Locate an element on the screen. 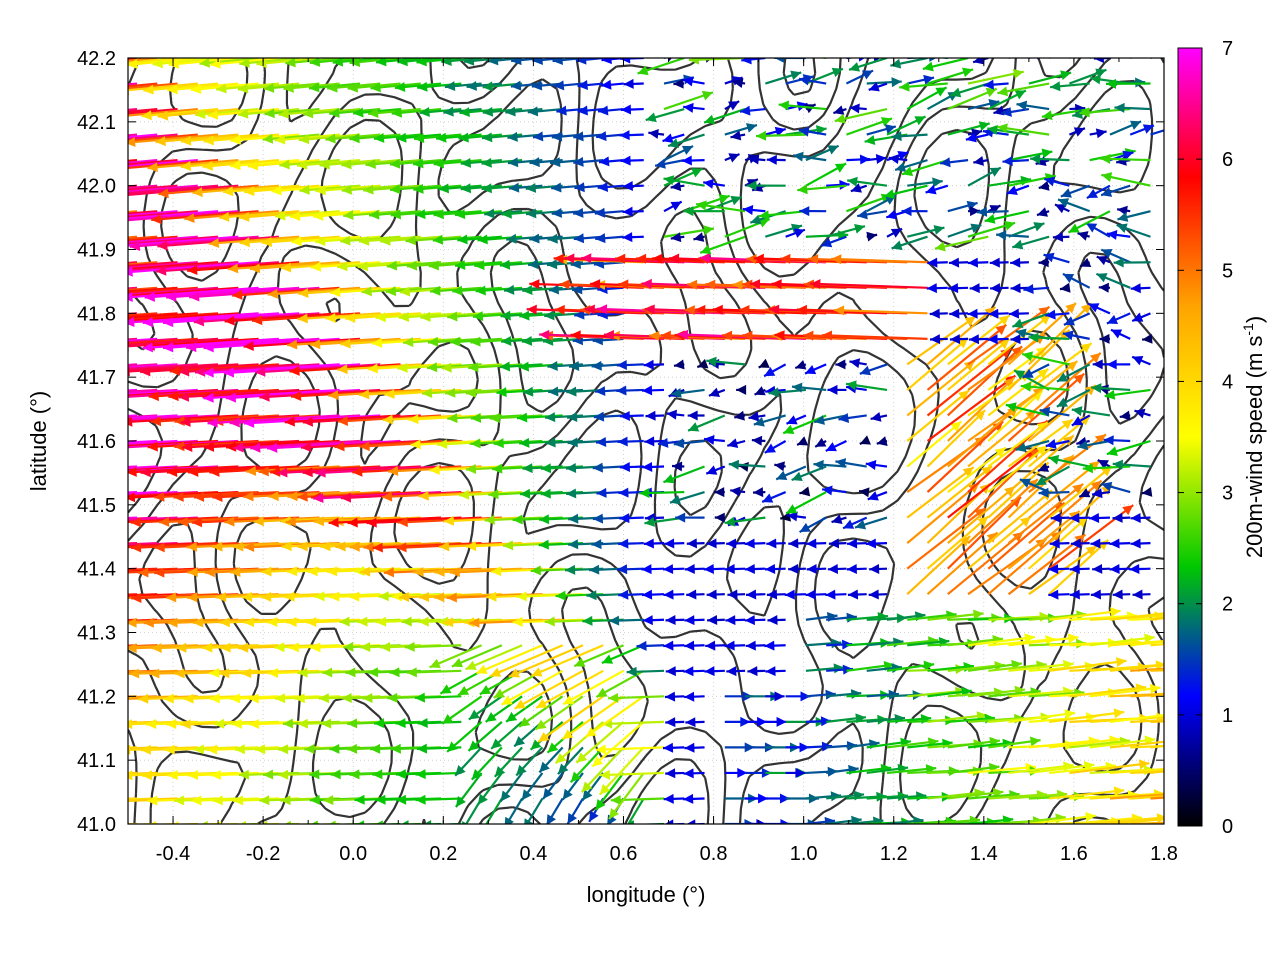 Image resolution: width=1280 pixels, height=960 pixels. x-tick-label: 1.8 is located at coordinates (1164, 854).